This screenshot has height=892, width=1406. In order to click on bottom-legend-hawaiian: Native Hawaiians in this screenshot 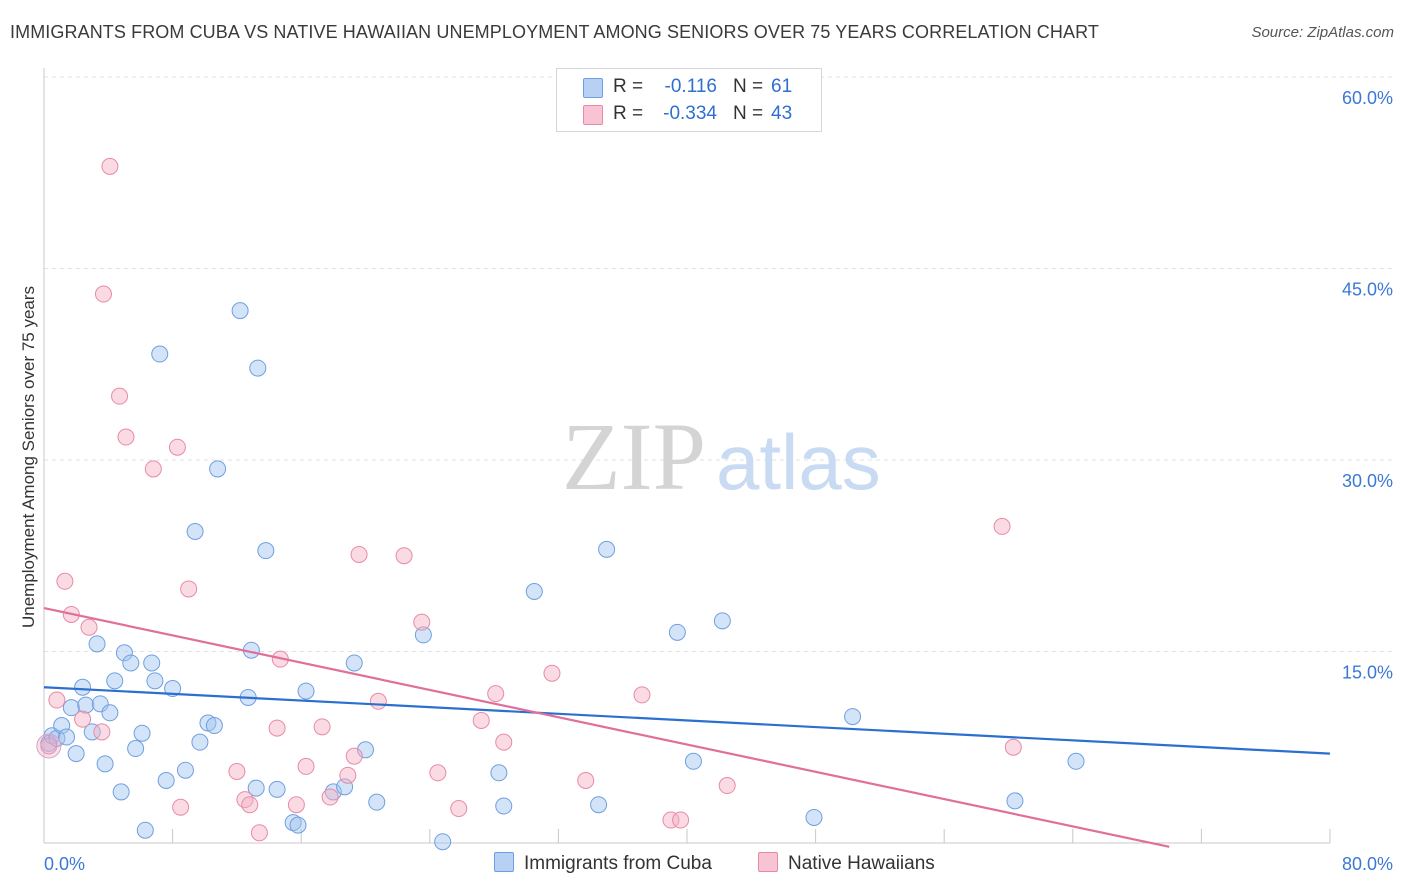, I will do `click(846, 863)`.